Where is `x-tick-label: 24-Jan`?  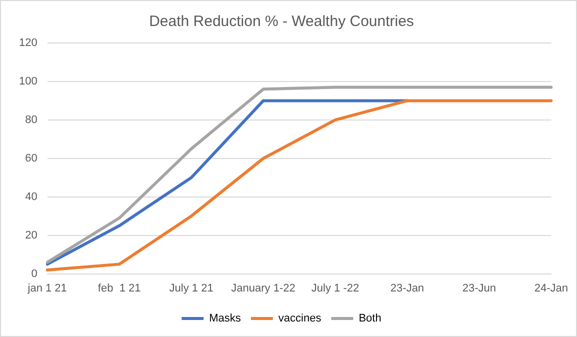
x-tick-label: 24-Jan is located at coordinates (551, 288).